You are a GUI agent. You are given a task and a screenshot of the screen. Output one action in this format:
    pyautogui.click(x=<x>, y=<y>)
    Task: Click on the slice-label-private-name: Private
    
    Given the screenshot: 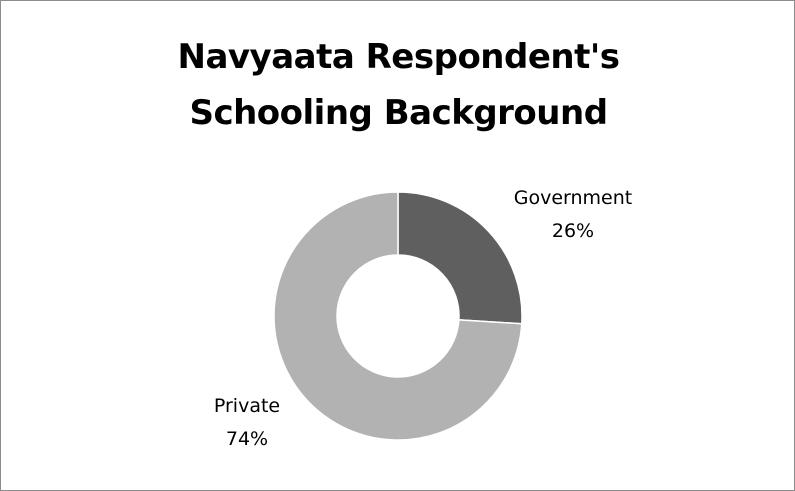 What is the action you would take?
    pyautogui.click(x=247, y=406)
    